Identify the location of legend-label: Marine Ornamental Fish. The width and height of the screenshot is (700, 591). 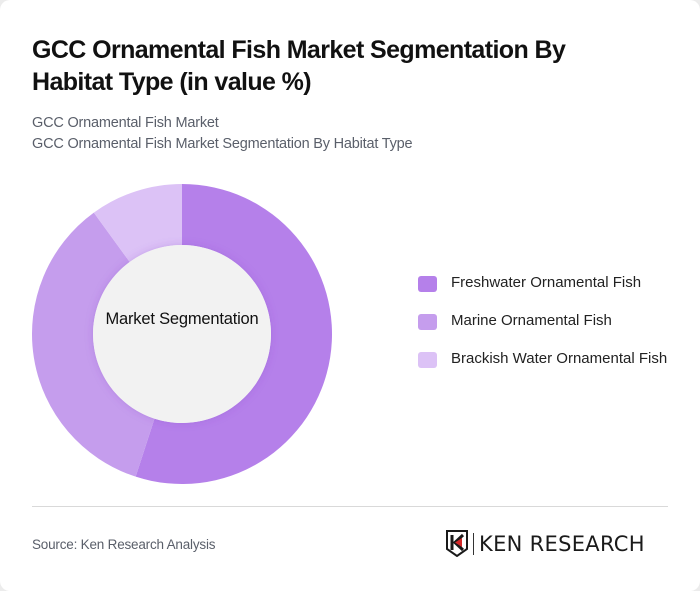
(531, 320).